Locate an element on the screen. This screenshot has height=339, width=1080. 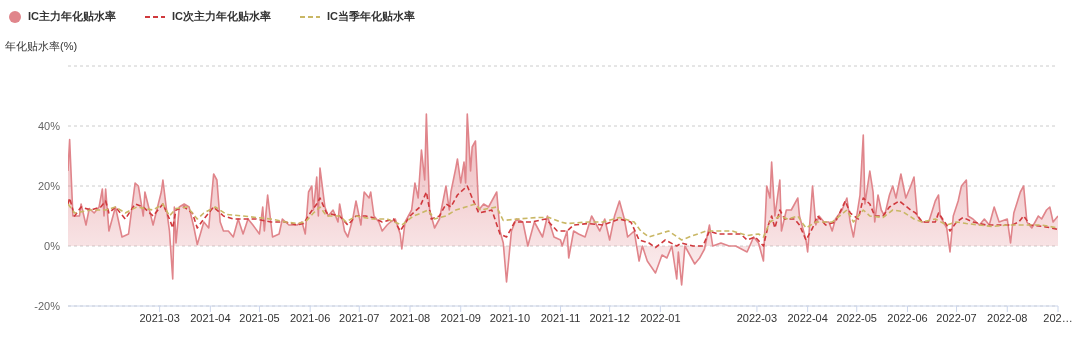
x-tick-label: 2021-09 is located at coordinates (460, 317).